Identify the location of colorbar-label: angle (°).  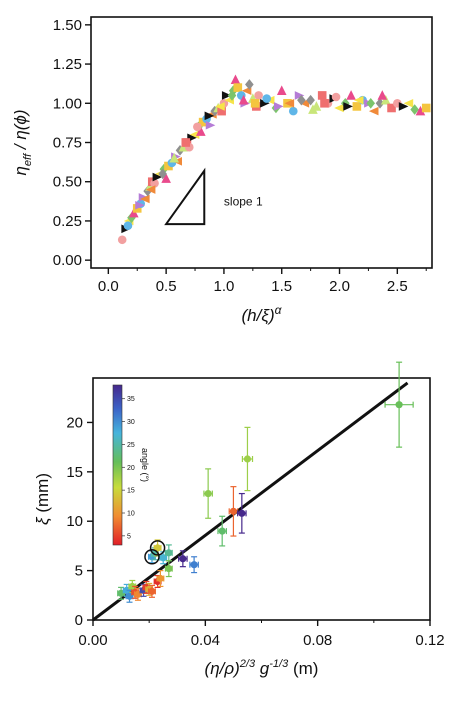
(145, 465).